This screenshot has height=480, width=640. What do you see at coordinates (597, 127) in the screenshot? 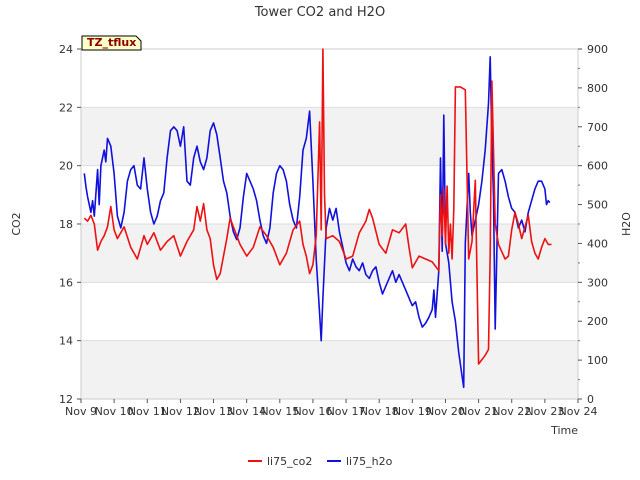
I see `right-tick-label: 700` at bounding box center [597, 127].